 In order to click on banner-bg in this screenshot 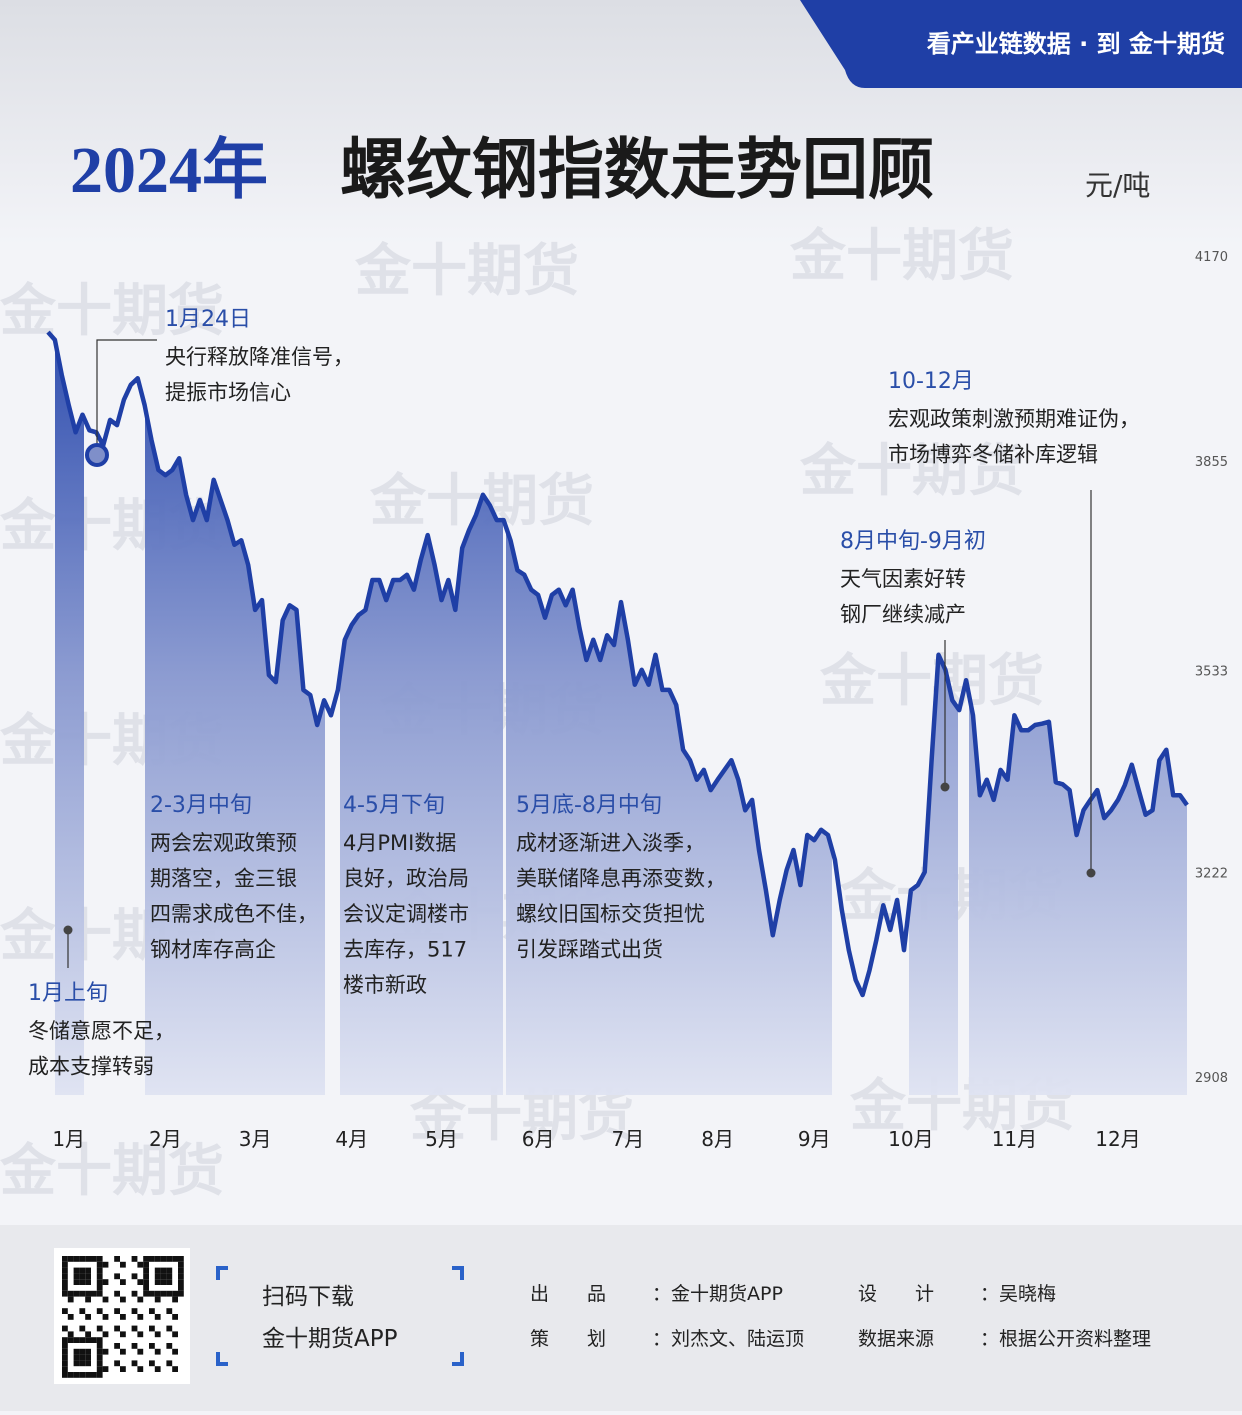, I will do `click(1021, 44)`.